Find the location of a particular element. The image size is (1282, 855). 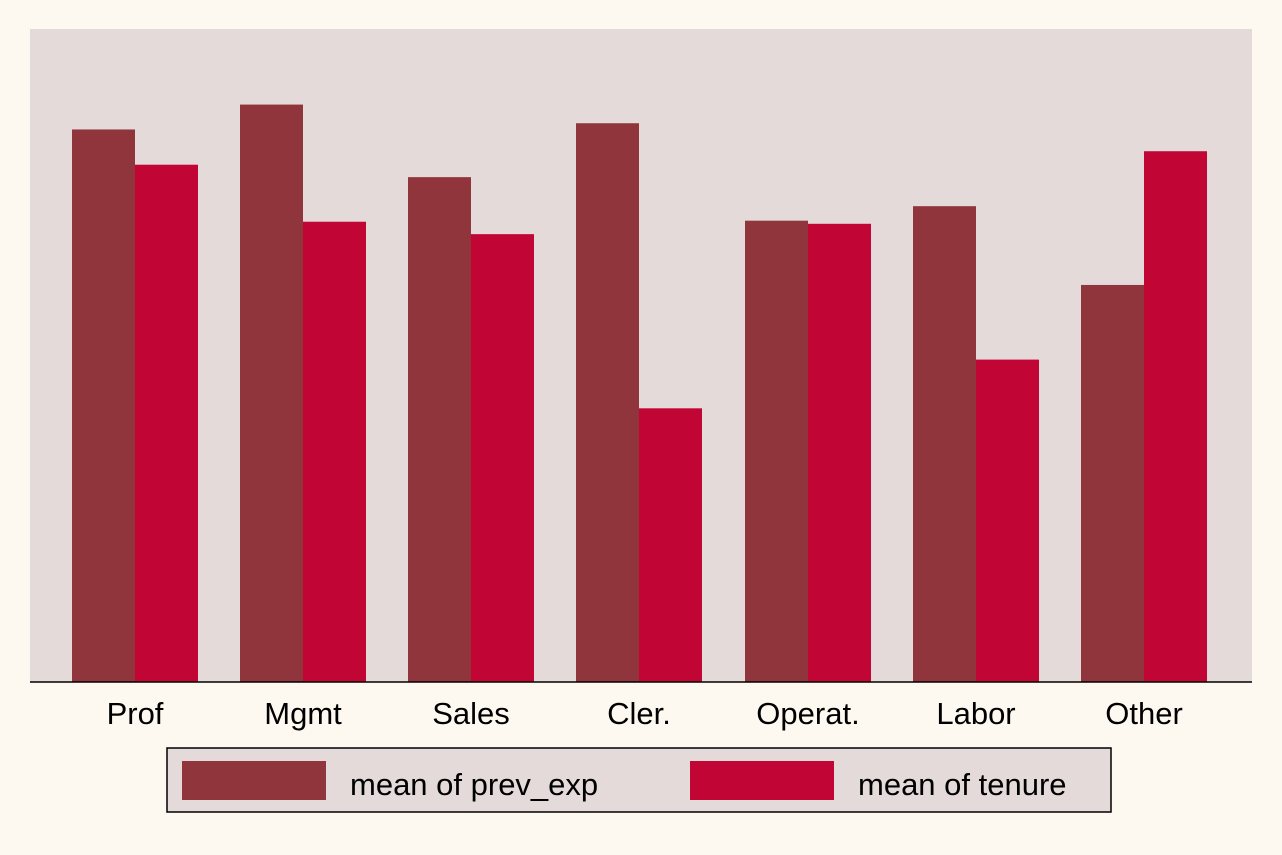

x-tick-labels: Prof Mgmt Sales Cler. Operat. Labor Other is located at coordinates (645, 713).